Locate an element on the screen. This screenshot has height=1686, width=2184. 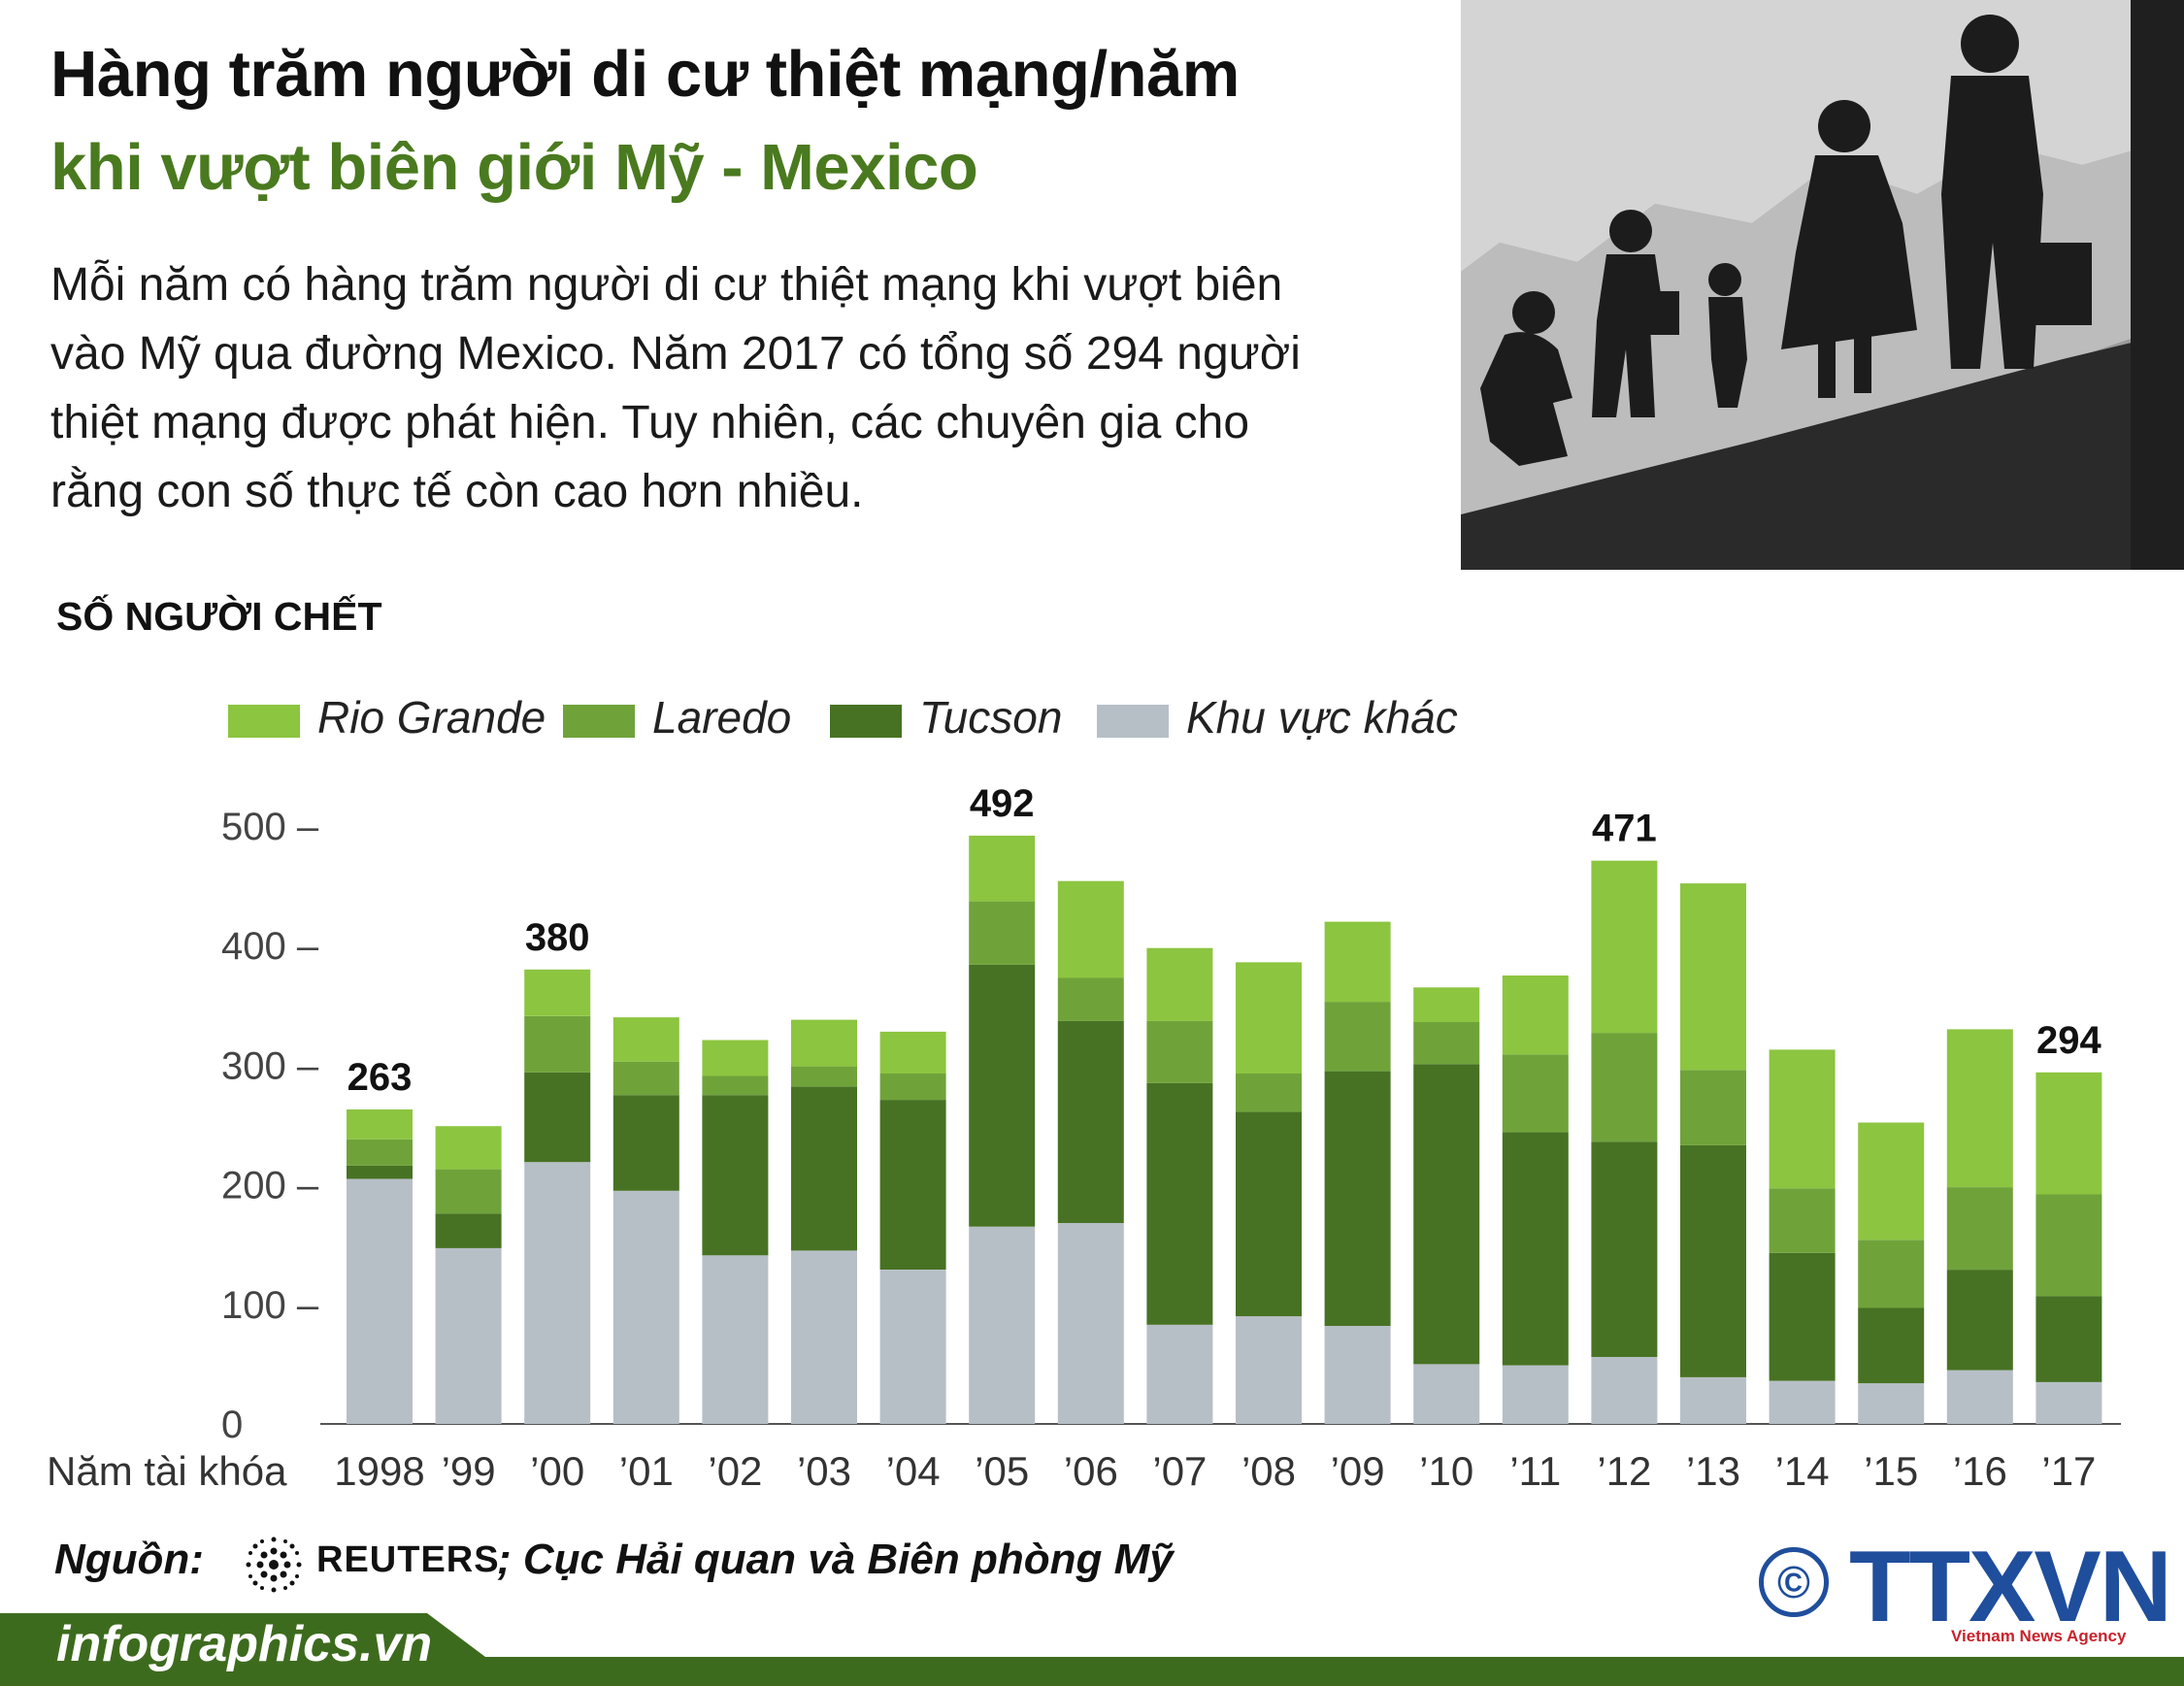
legend-swatch-rio-grande is located at coordinates (264, 721).